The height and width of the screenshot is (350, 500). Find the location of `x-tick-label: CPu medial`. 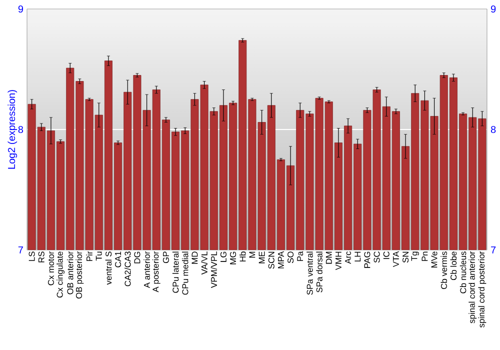

x-tick-label: CPu medial is located at coordinates (185, 273).